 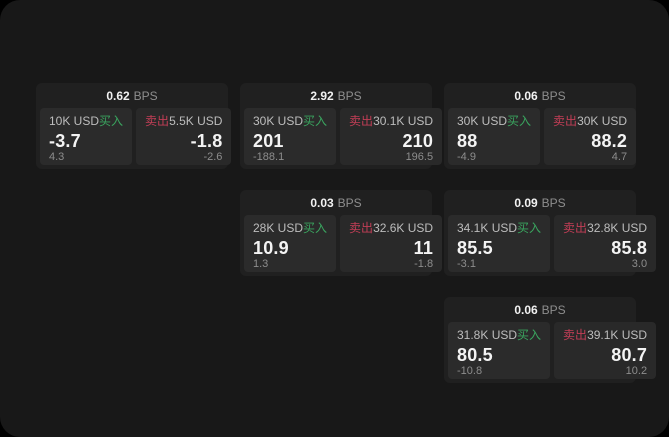 I want to click on sell-quote-panel: 卖出 30.1K USD 210 196.5, so click(x=391, y=136).